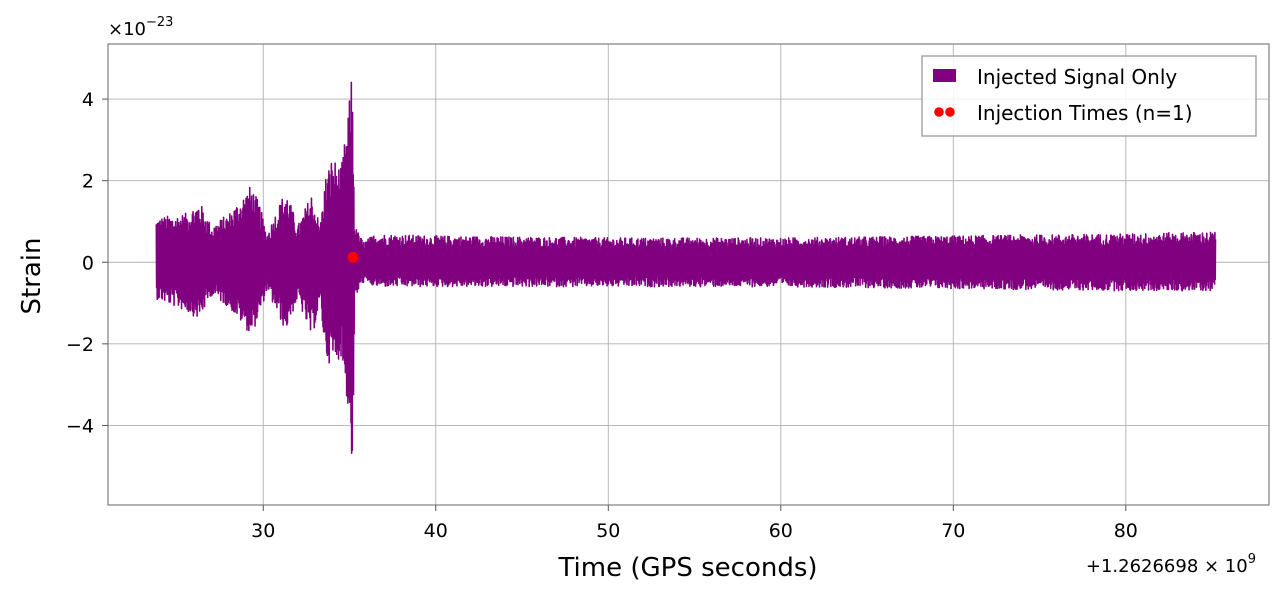 The image size is (1284, 598). What do you see at coordinates (88, 182) in the screenshot?
I see `y-tick-label: 2` at bounding box center [88, 182].